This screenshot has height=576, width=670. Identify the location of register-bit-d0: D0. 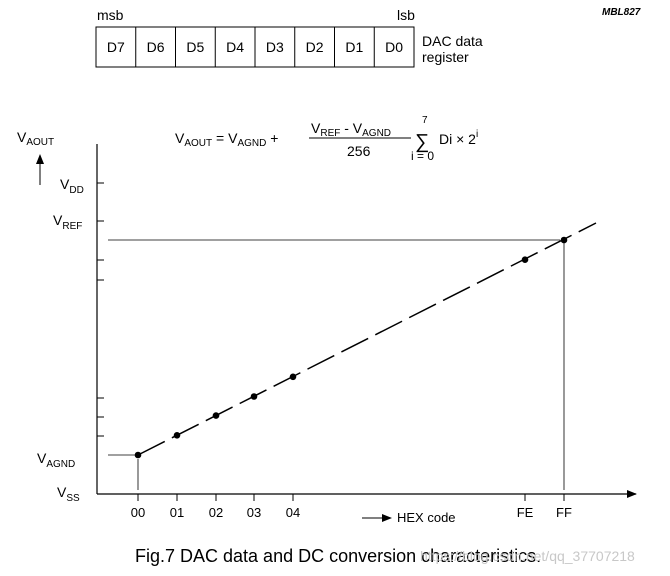
(394, 47).